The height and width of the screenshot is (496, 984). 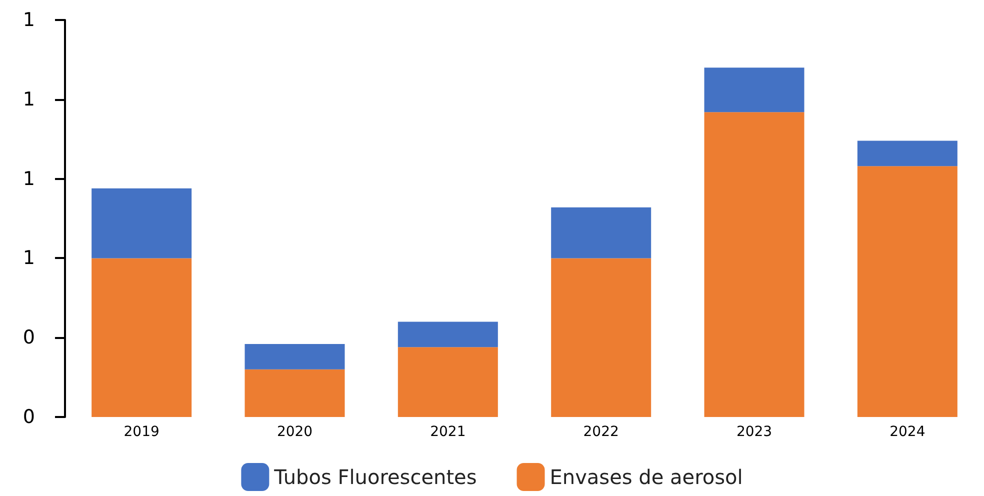 What do you see at coordinates (142, 432) in the screenshot?
I see `x-tick-label: 2019` at bounding box center [142, 432].